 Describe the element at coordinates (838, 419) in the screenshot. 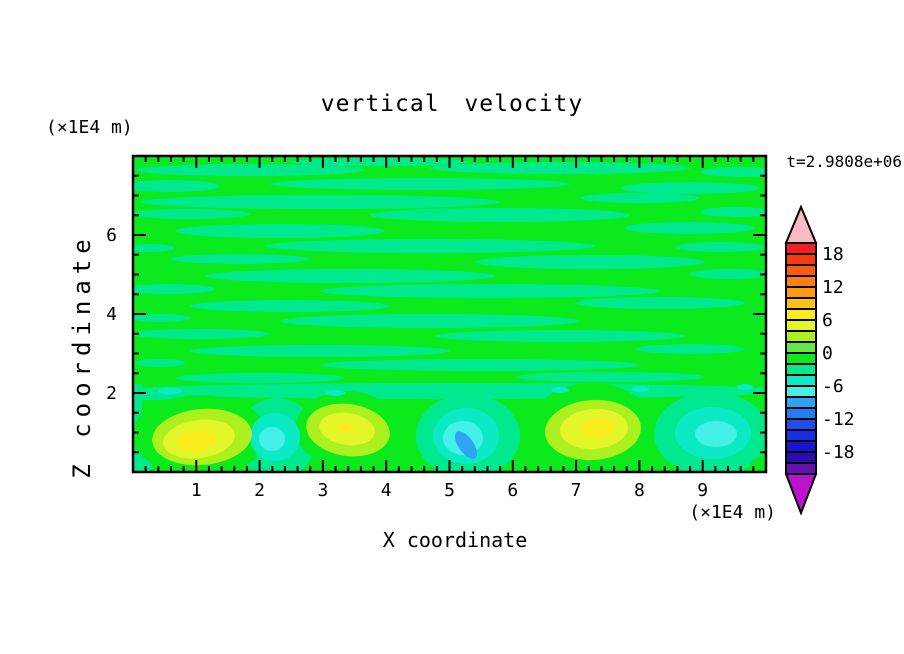

I see `colorbar-tick-label: -12` at that location.